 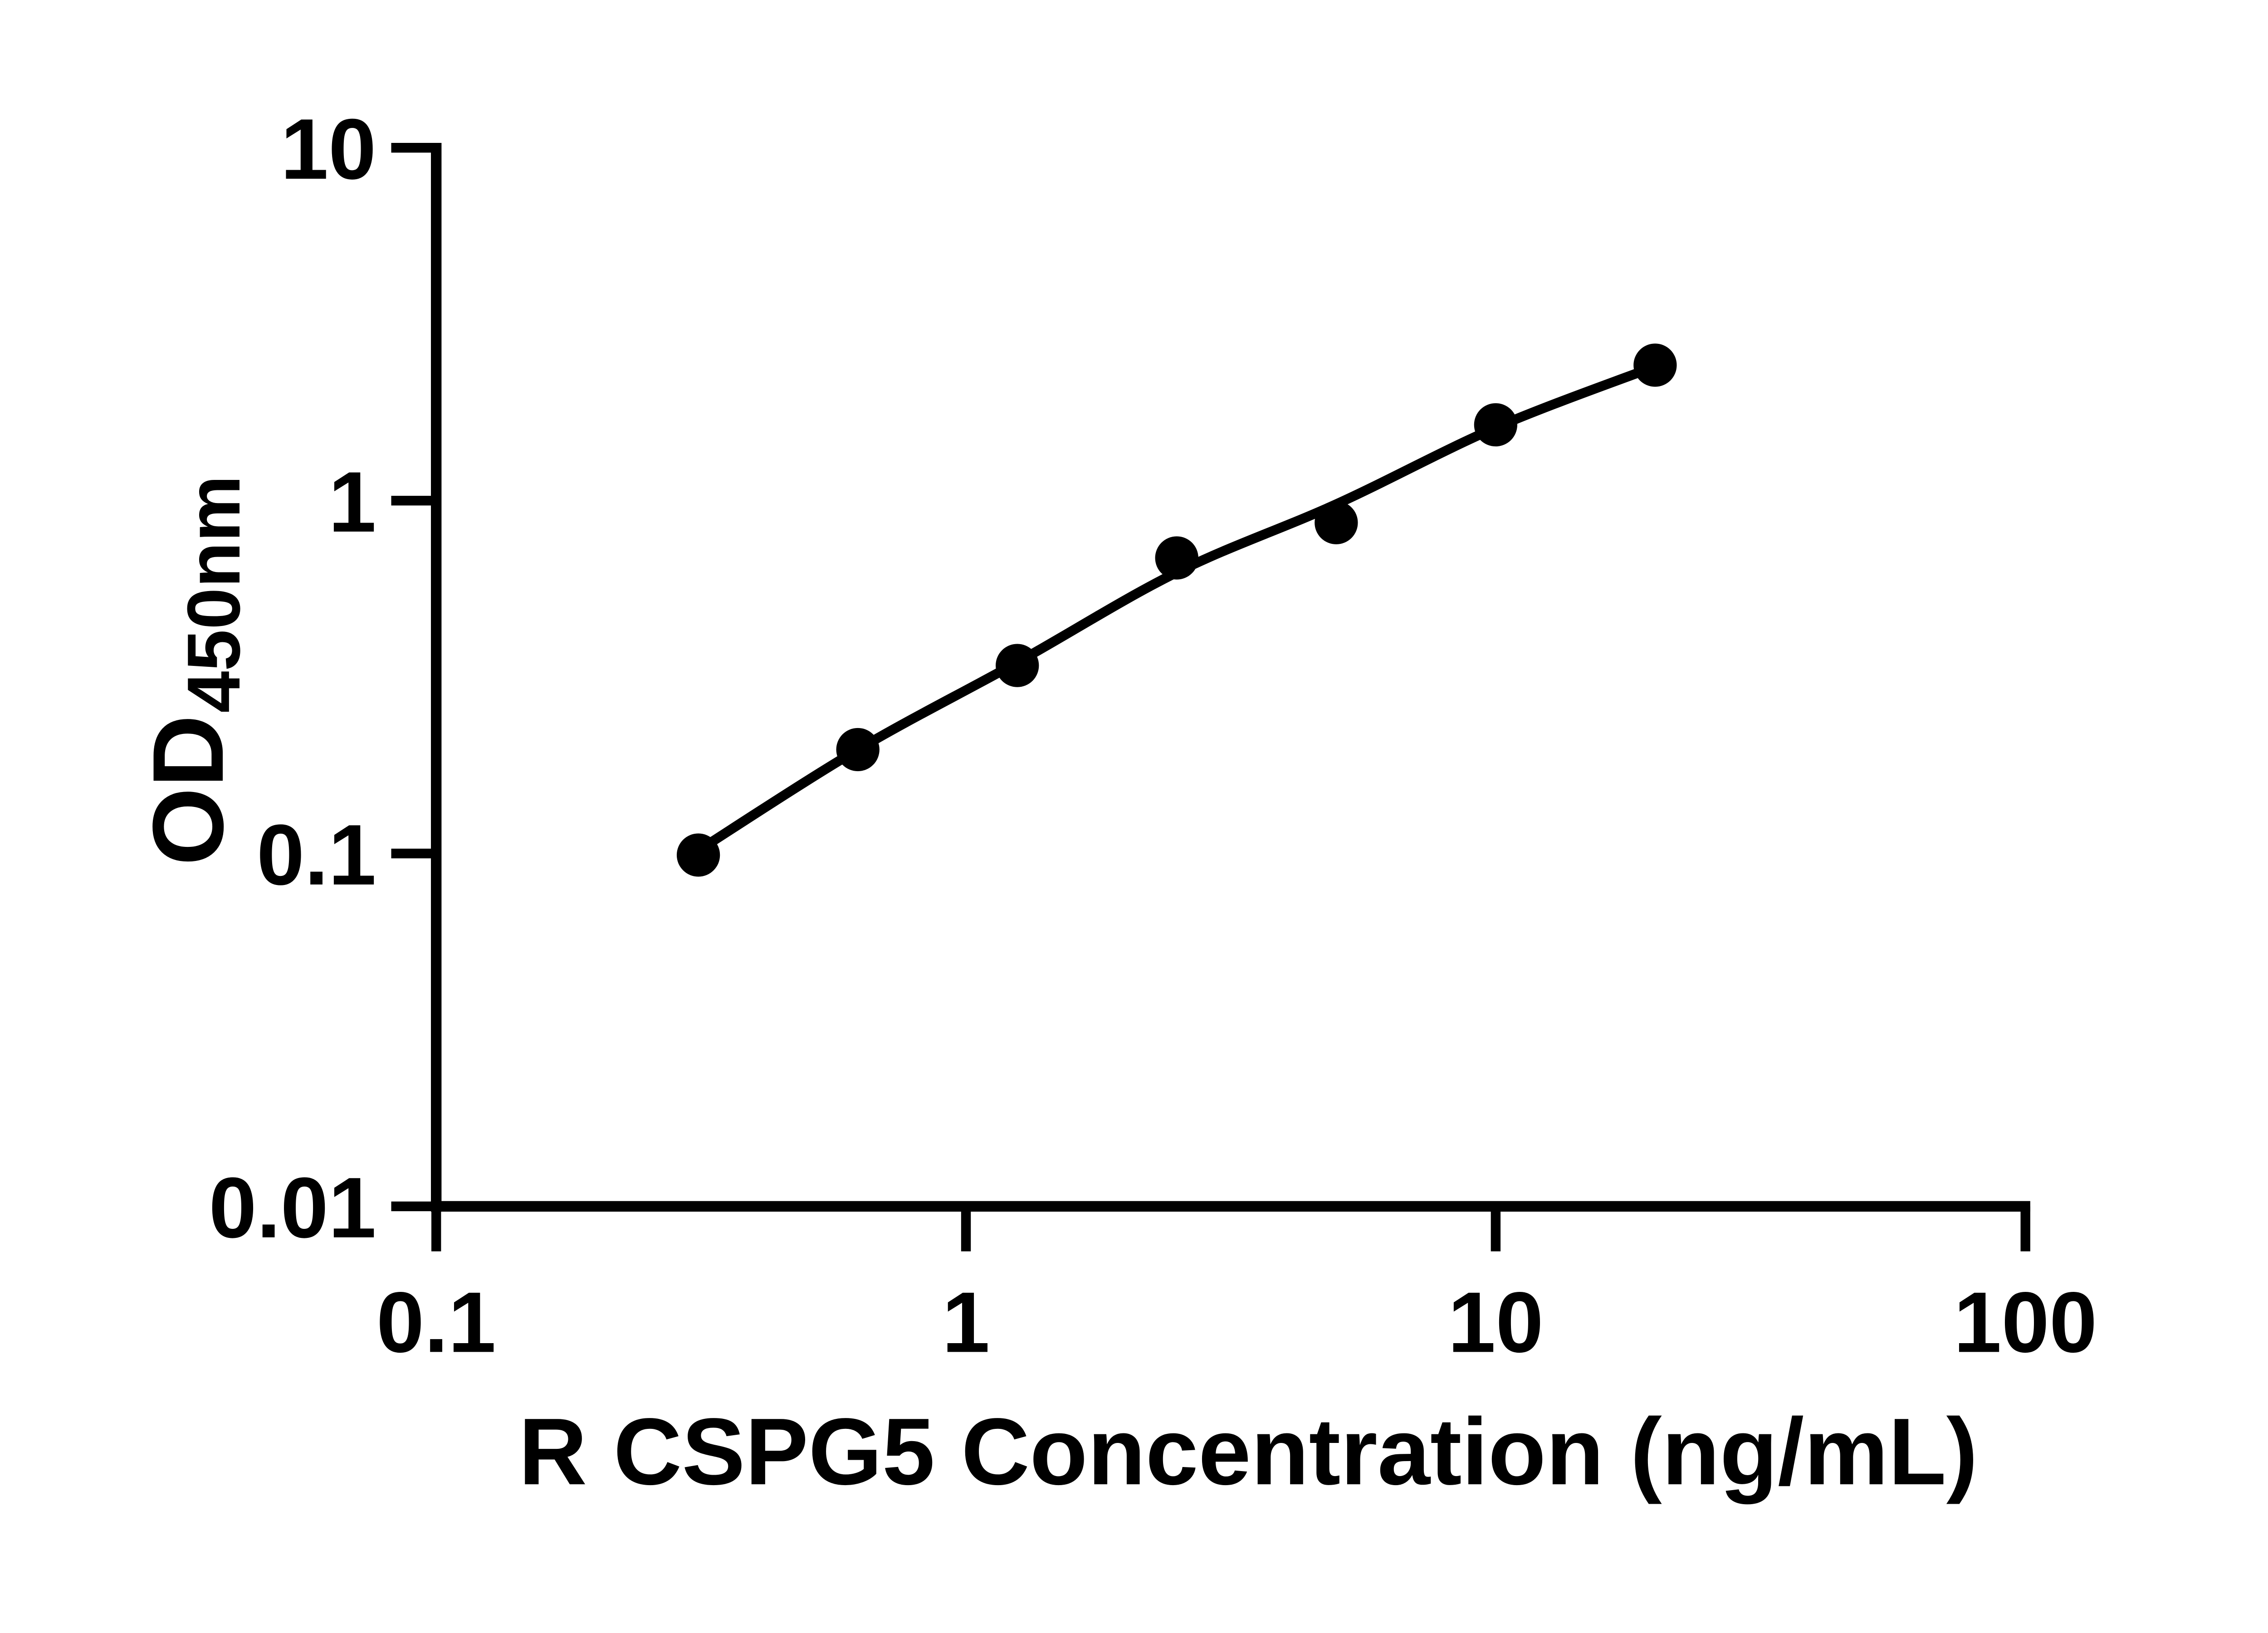 I want to click on y-tick-label: 10, so click(x=329, y=149).